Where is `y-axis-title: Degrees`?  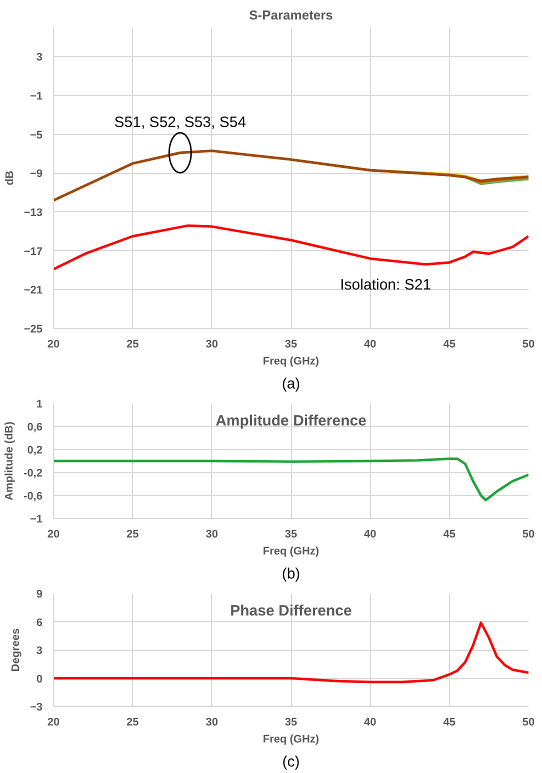 y-axis-title: Degrees is located at coordinates (16, 650).